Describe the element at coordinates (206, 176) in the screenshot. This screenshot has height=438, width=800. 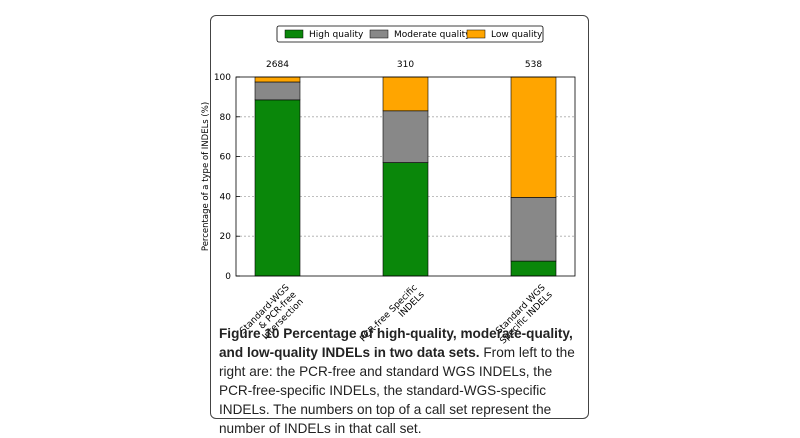
I see `y-axis-label: Percentage of a type of INDELs (%)` at that location.